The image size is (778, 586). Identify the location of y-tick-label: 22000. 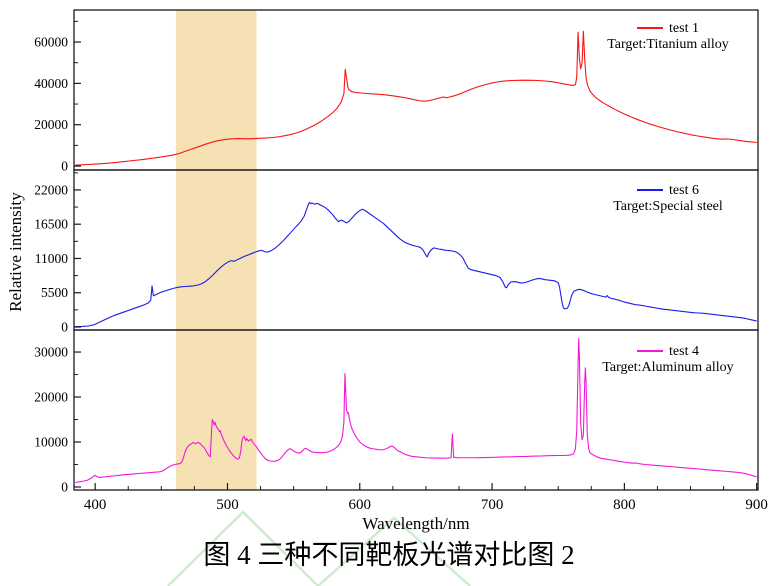
(51, 189).